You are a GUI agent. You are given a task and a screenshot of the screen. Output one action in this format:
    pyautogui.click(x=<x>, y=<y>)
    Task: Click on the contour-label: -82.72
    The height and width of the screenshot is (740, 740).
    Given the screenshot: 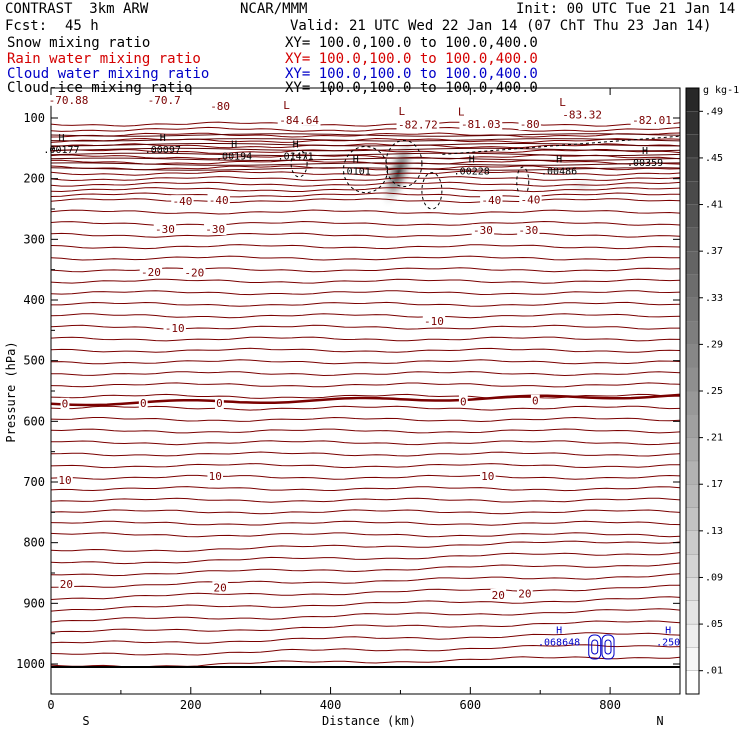 What is the action you would take?
    pyautogui.click(x=418, y=125)
    